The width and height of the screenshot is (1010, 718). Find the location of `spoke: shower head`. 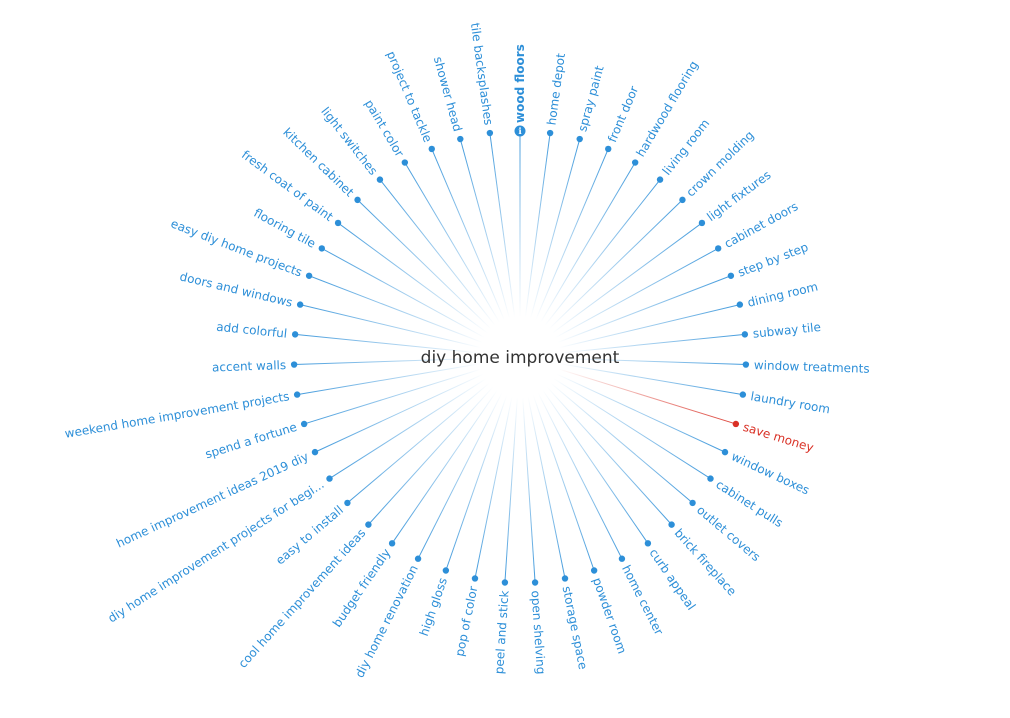

spoke: shower head is located at coordinates (470, 187).